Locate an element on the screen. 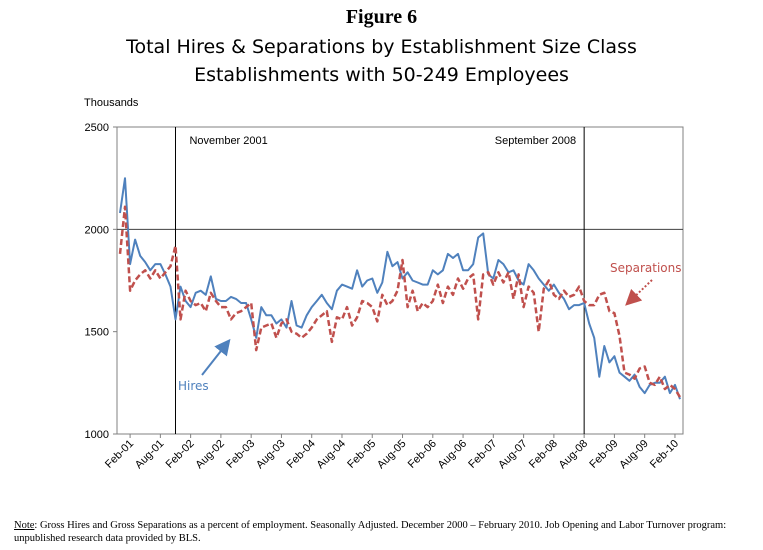  separations-arrow is located at coordinates (639, 292).